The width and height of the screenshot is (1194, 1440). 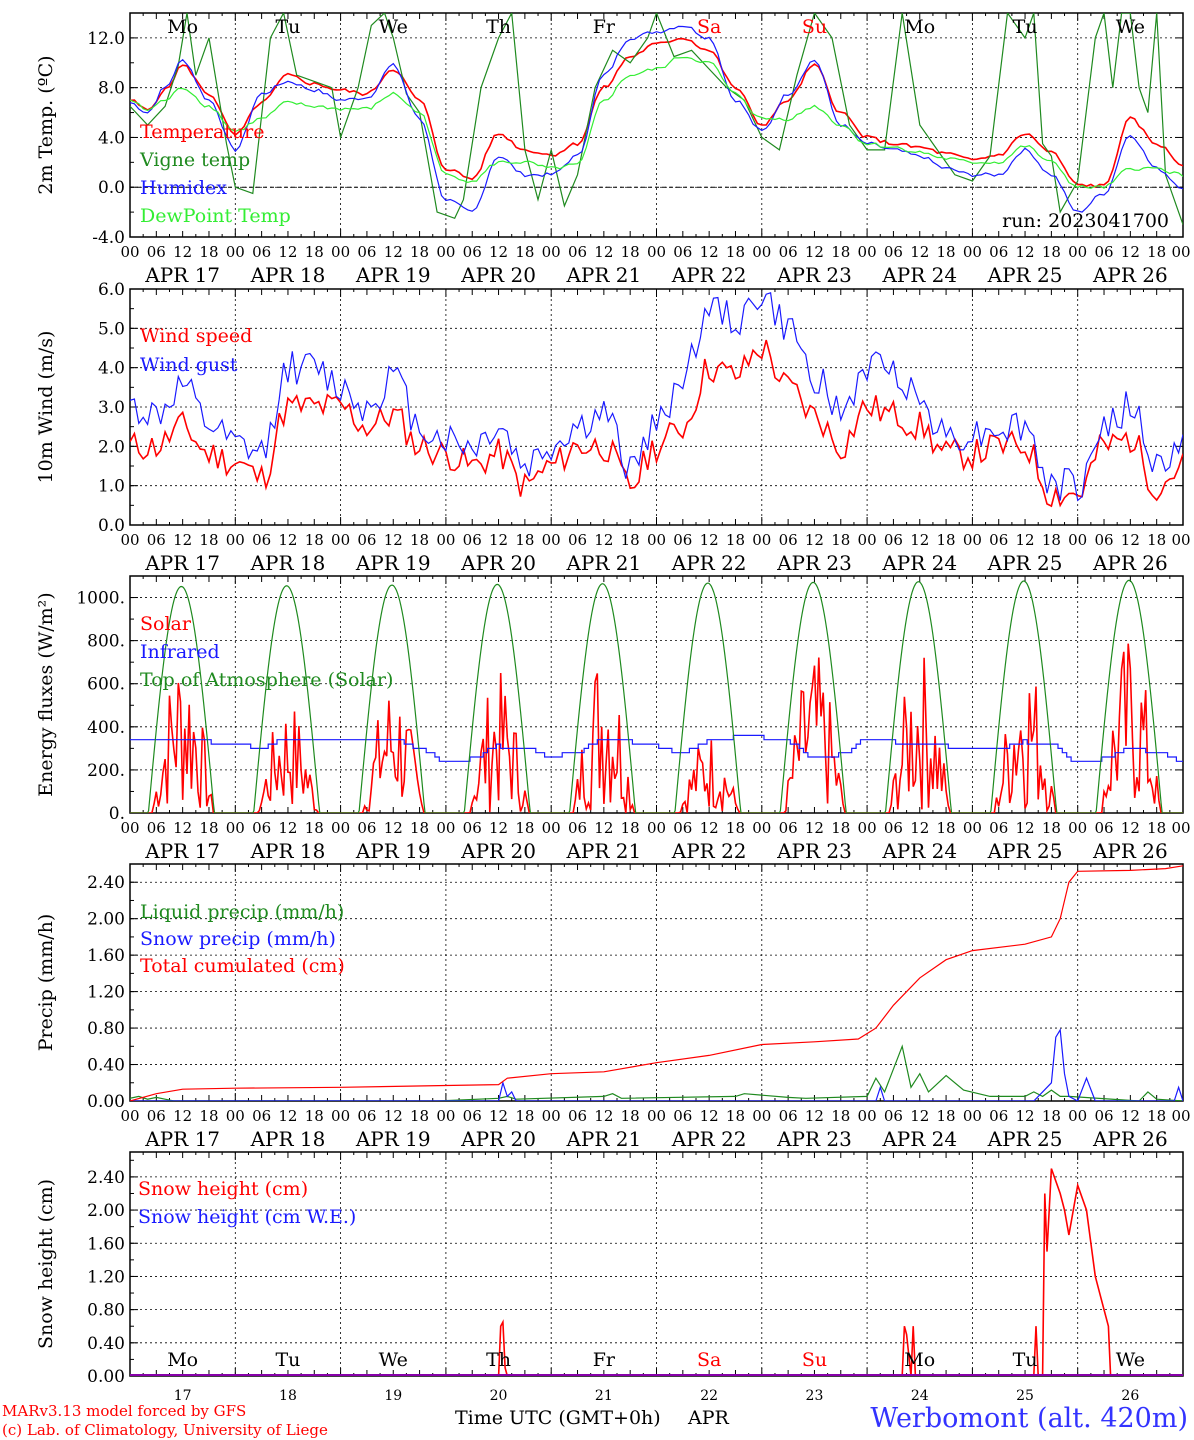 What do you see at coordinates (111, 329) in the screenshot?
I see `y-tick-label: 5.0` at bounding box center [111, 329].